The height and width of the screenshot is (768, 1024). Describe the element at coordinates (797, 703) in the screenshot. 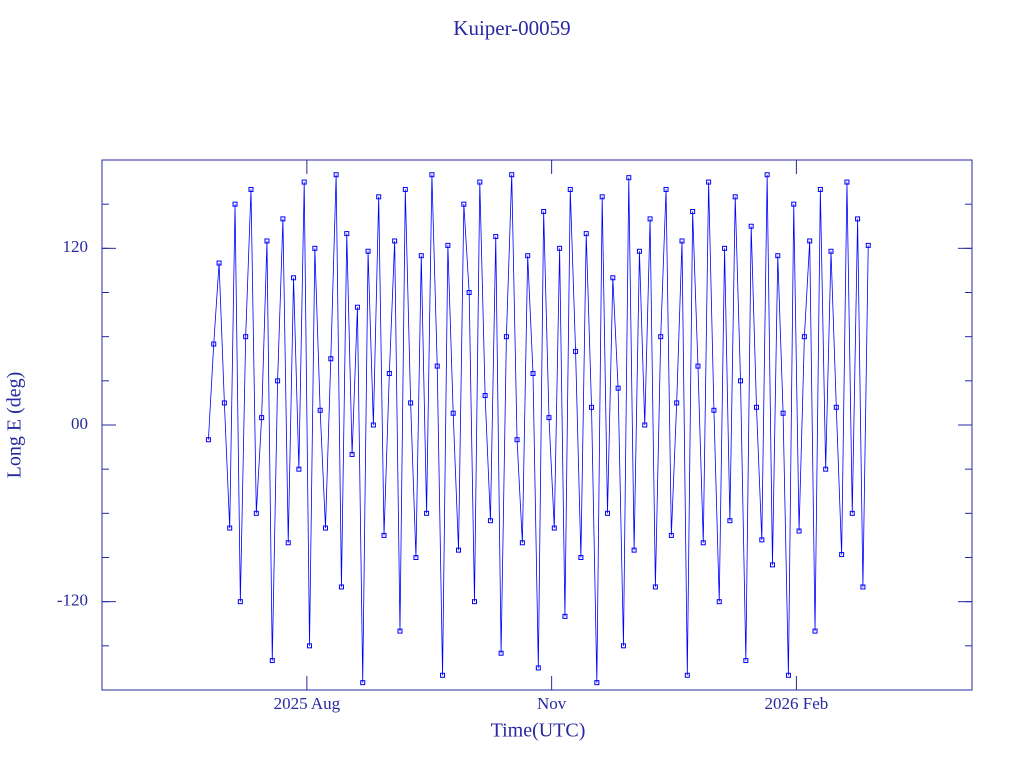

I see `x-tick-label: 2026 Feb` at that location.